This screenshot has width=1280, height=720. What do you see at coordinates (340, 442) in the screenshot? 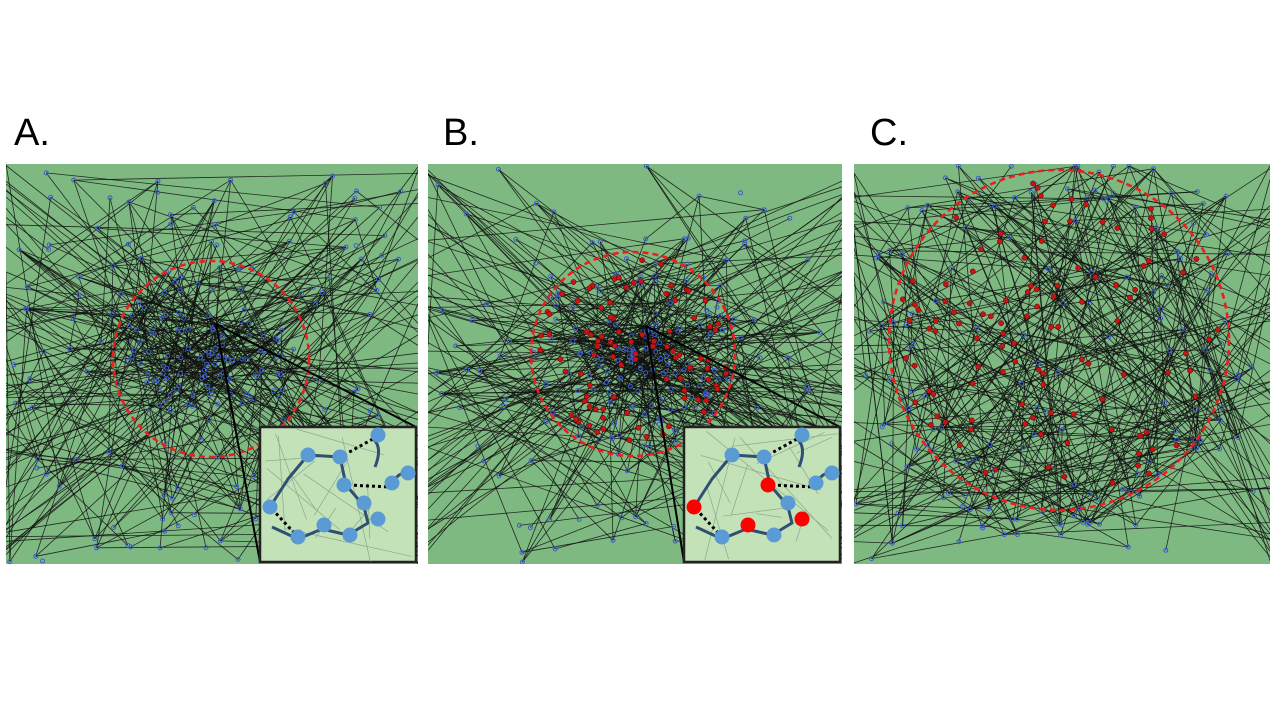
I see `inset-faint-edge` at bounding box center [340, 442].